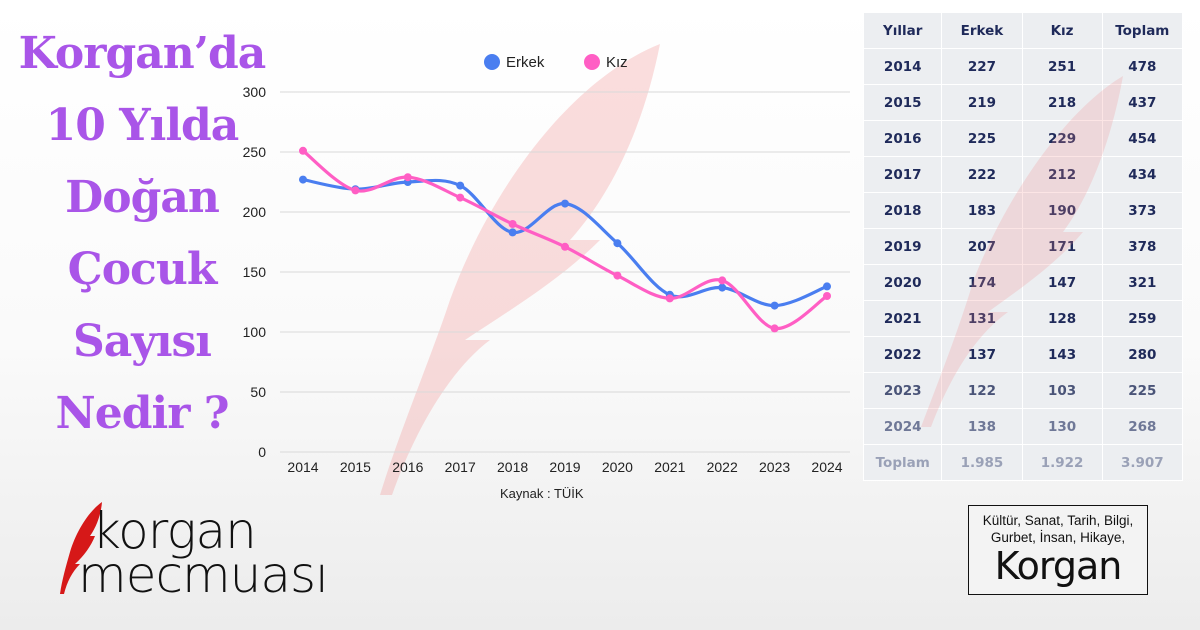 The width and height of the screenshot is (1200, 630). I want to click on table-cell: 2021, so click(902, 318).